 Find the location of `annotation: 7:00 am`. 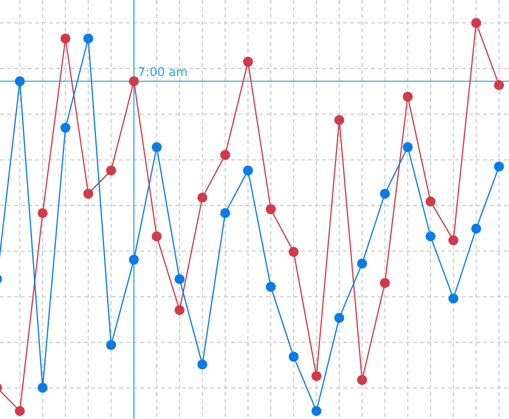

annotation: 7:00 am is located at coordinates (163, 72).